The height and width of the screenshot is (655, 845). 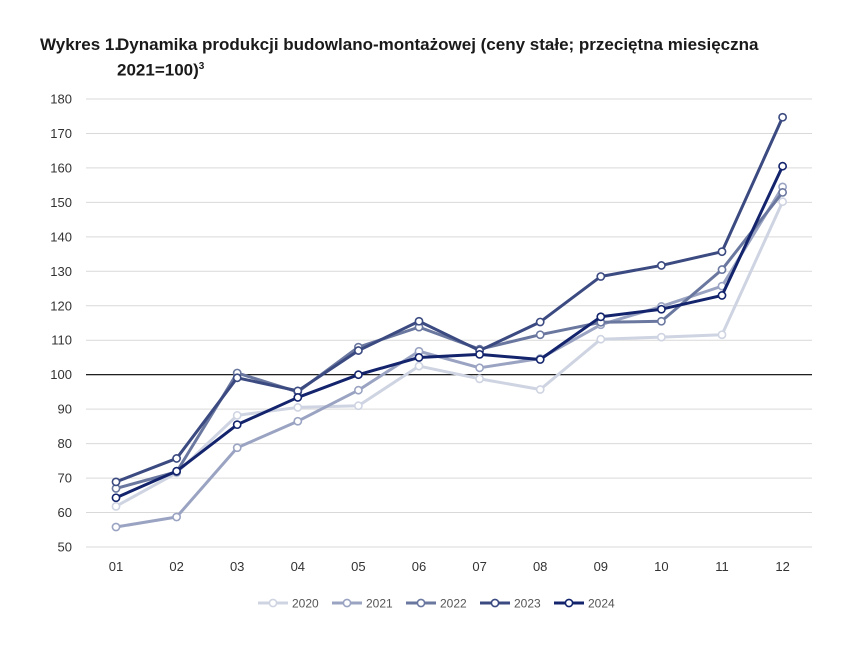 I want to click on y-tick-label: 180, so click(x=61, y=99).